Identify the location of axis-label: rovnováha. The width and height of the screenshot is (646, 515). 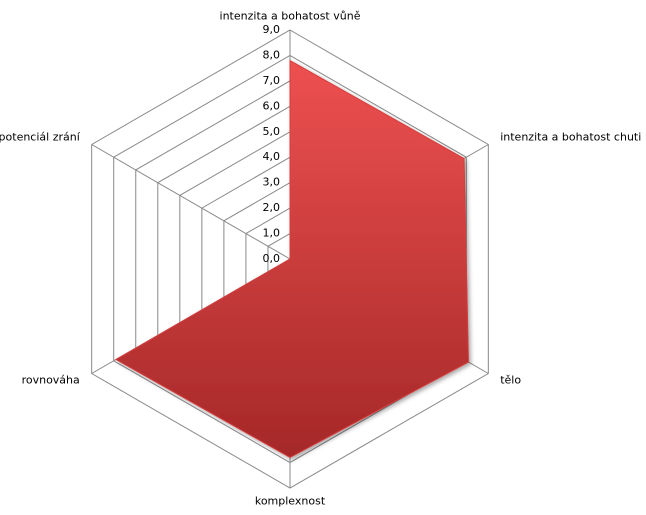
(51, 379).